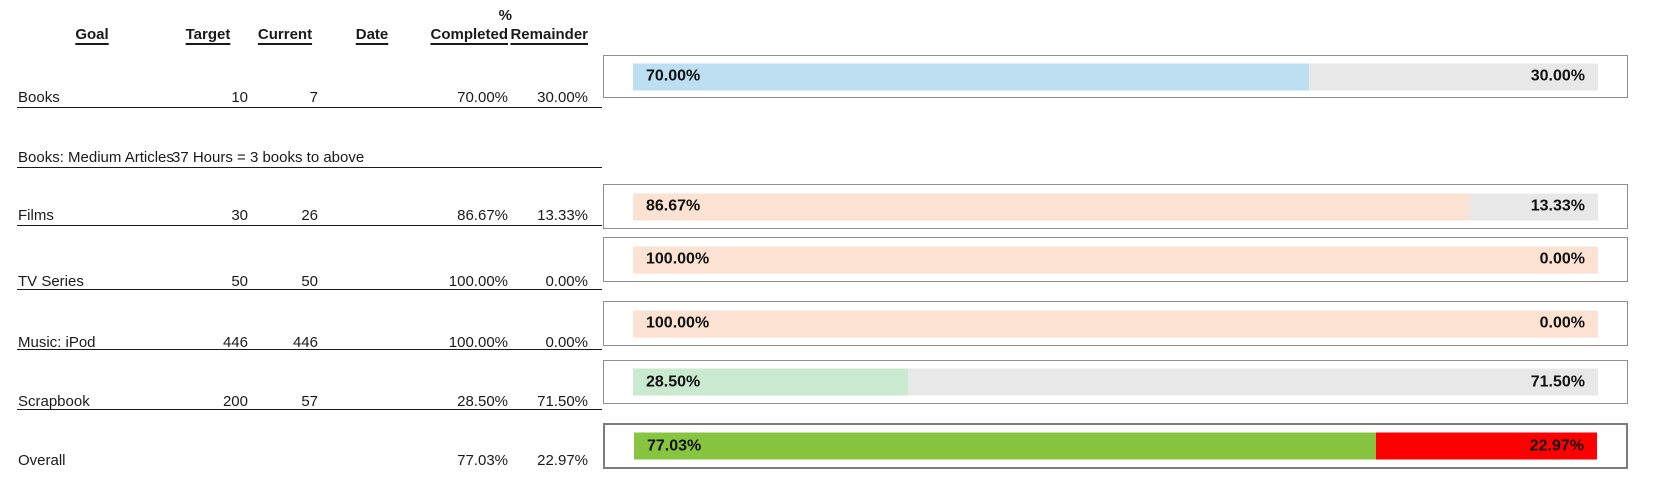 The width and height of the screenshot is (1666, 502). I want to click on bar-completed-label: 70.00%, so click(673, 76).